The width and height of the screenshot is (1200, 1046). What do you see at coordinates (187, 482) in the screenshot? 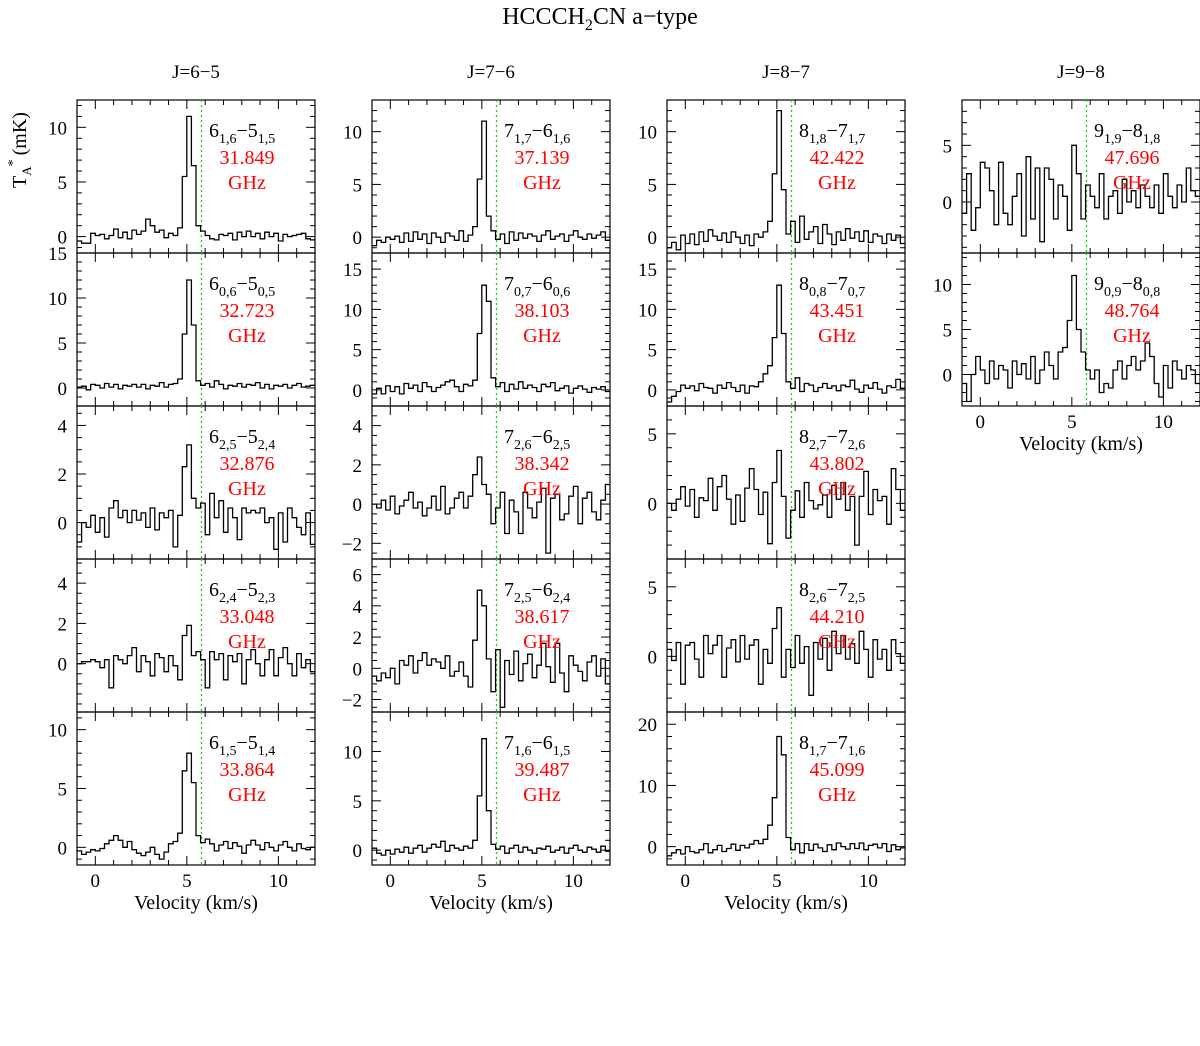
I see `spectrum-panel: 0 2 4 62,5−52,432.876 GHz` at bounding box center [187, 482].